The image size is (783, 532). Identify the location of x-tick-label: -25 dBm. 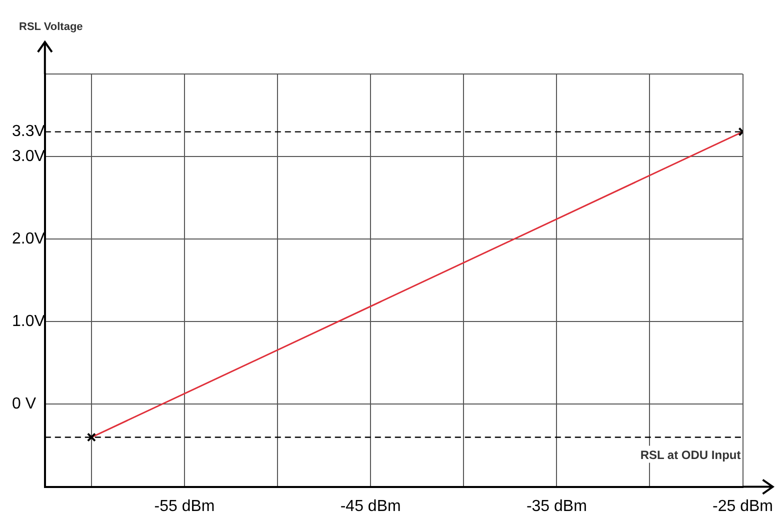
(742, 506).